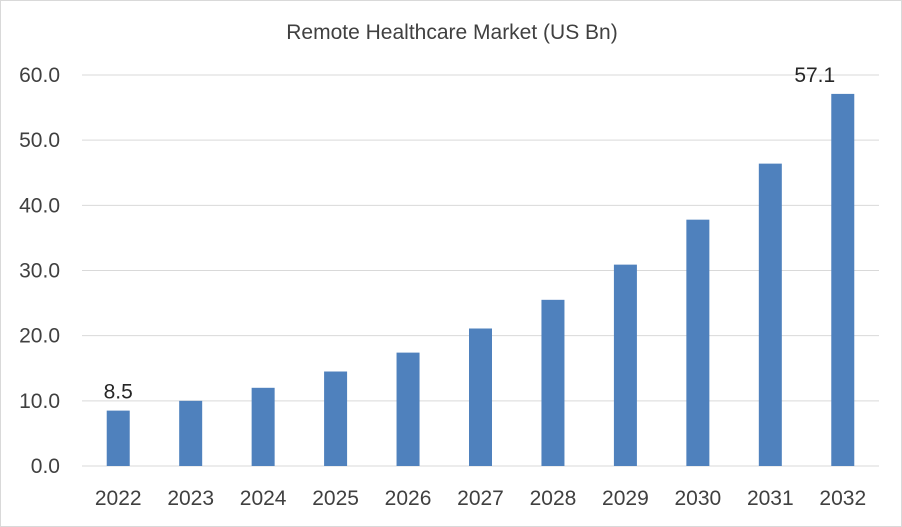 The width and height of the screenshot is (902, 527). Describe the element at coordinates (39, 75) in the screenshot. I see `y-tick-label: 60.0` at that location.